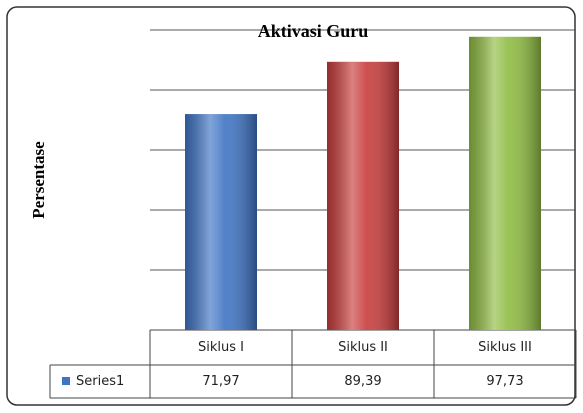  I want to click on y-axis-label: Persentase, so click(38, 180).